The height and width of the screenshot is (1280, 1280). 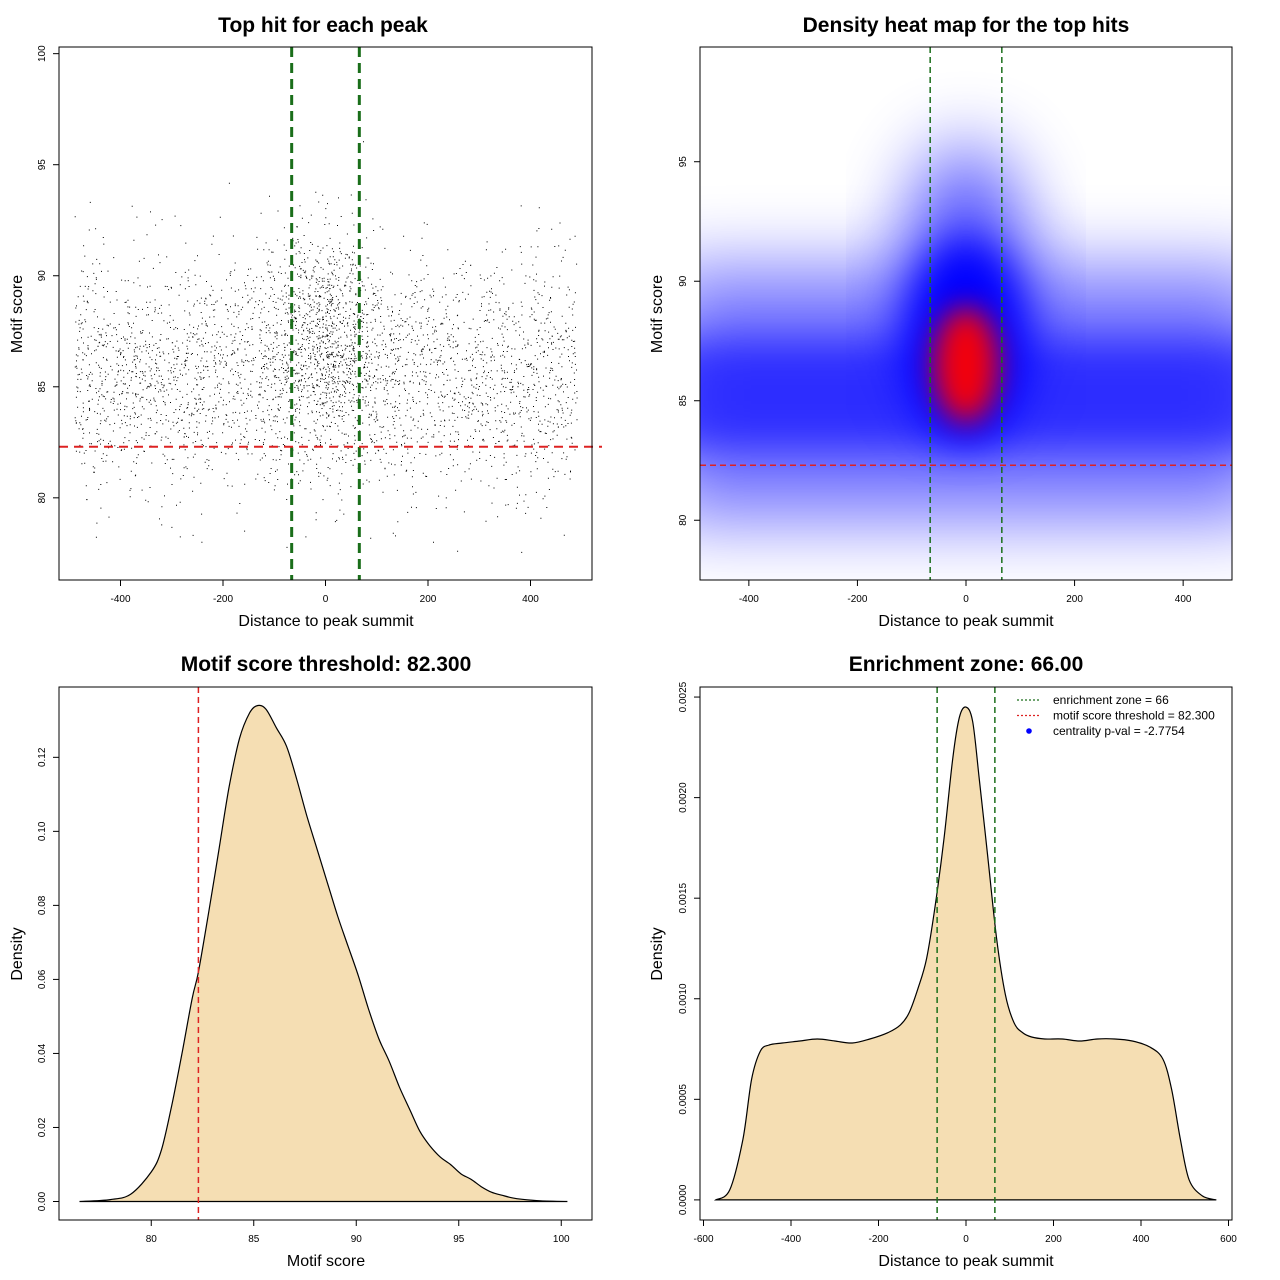 I want to click on y-tick-label: 0.0005, so click(x=683, y=1099).